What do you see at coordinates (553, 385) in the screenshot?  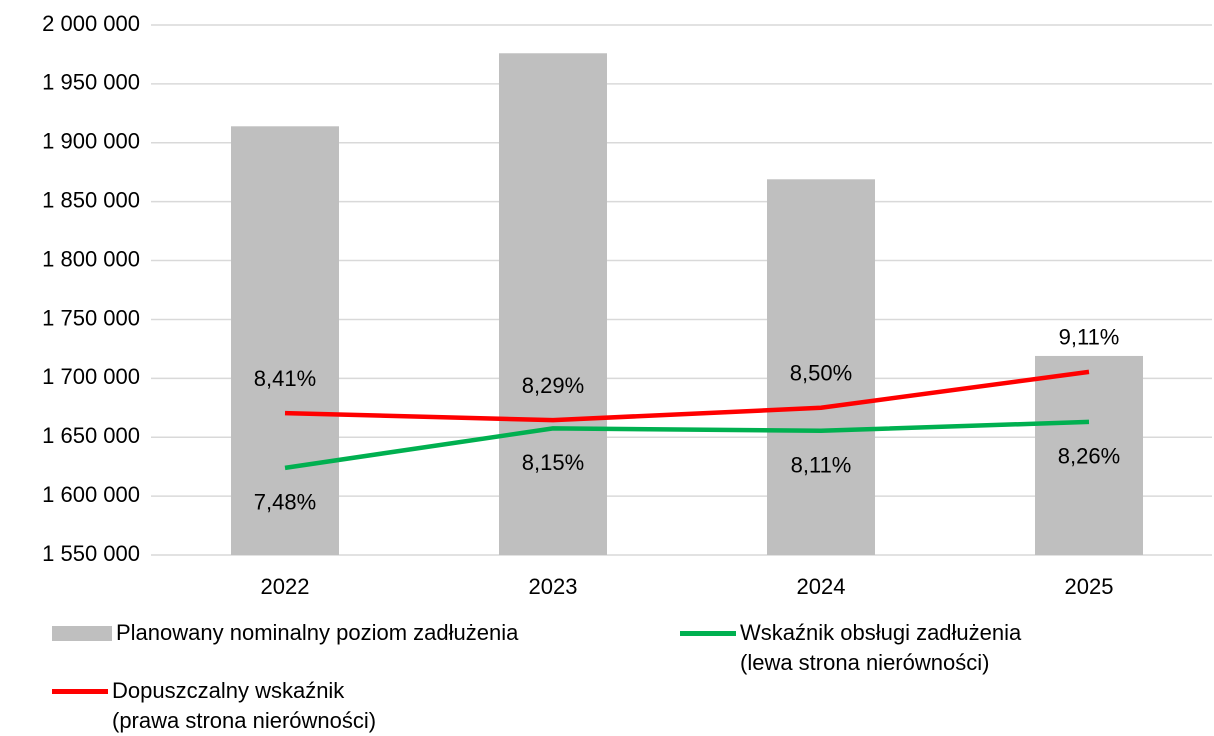 I see `data-label: 8,29%` at bounding box center [553, 385].